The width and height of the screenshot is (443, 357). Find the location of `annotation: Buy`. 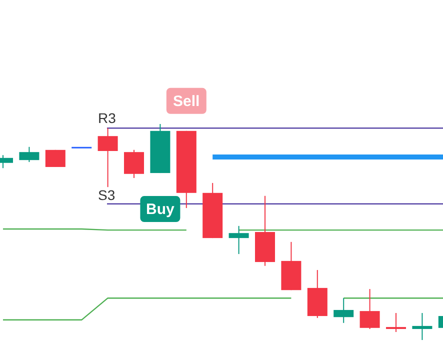

annotation: Buy is located at coordinates (161, 209).